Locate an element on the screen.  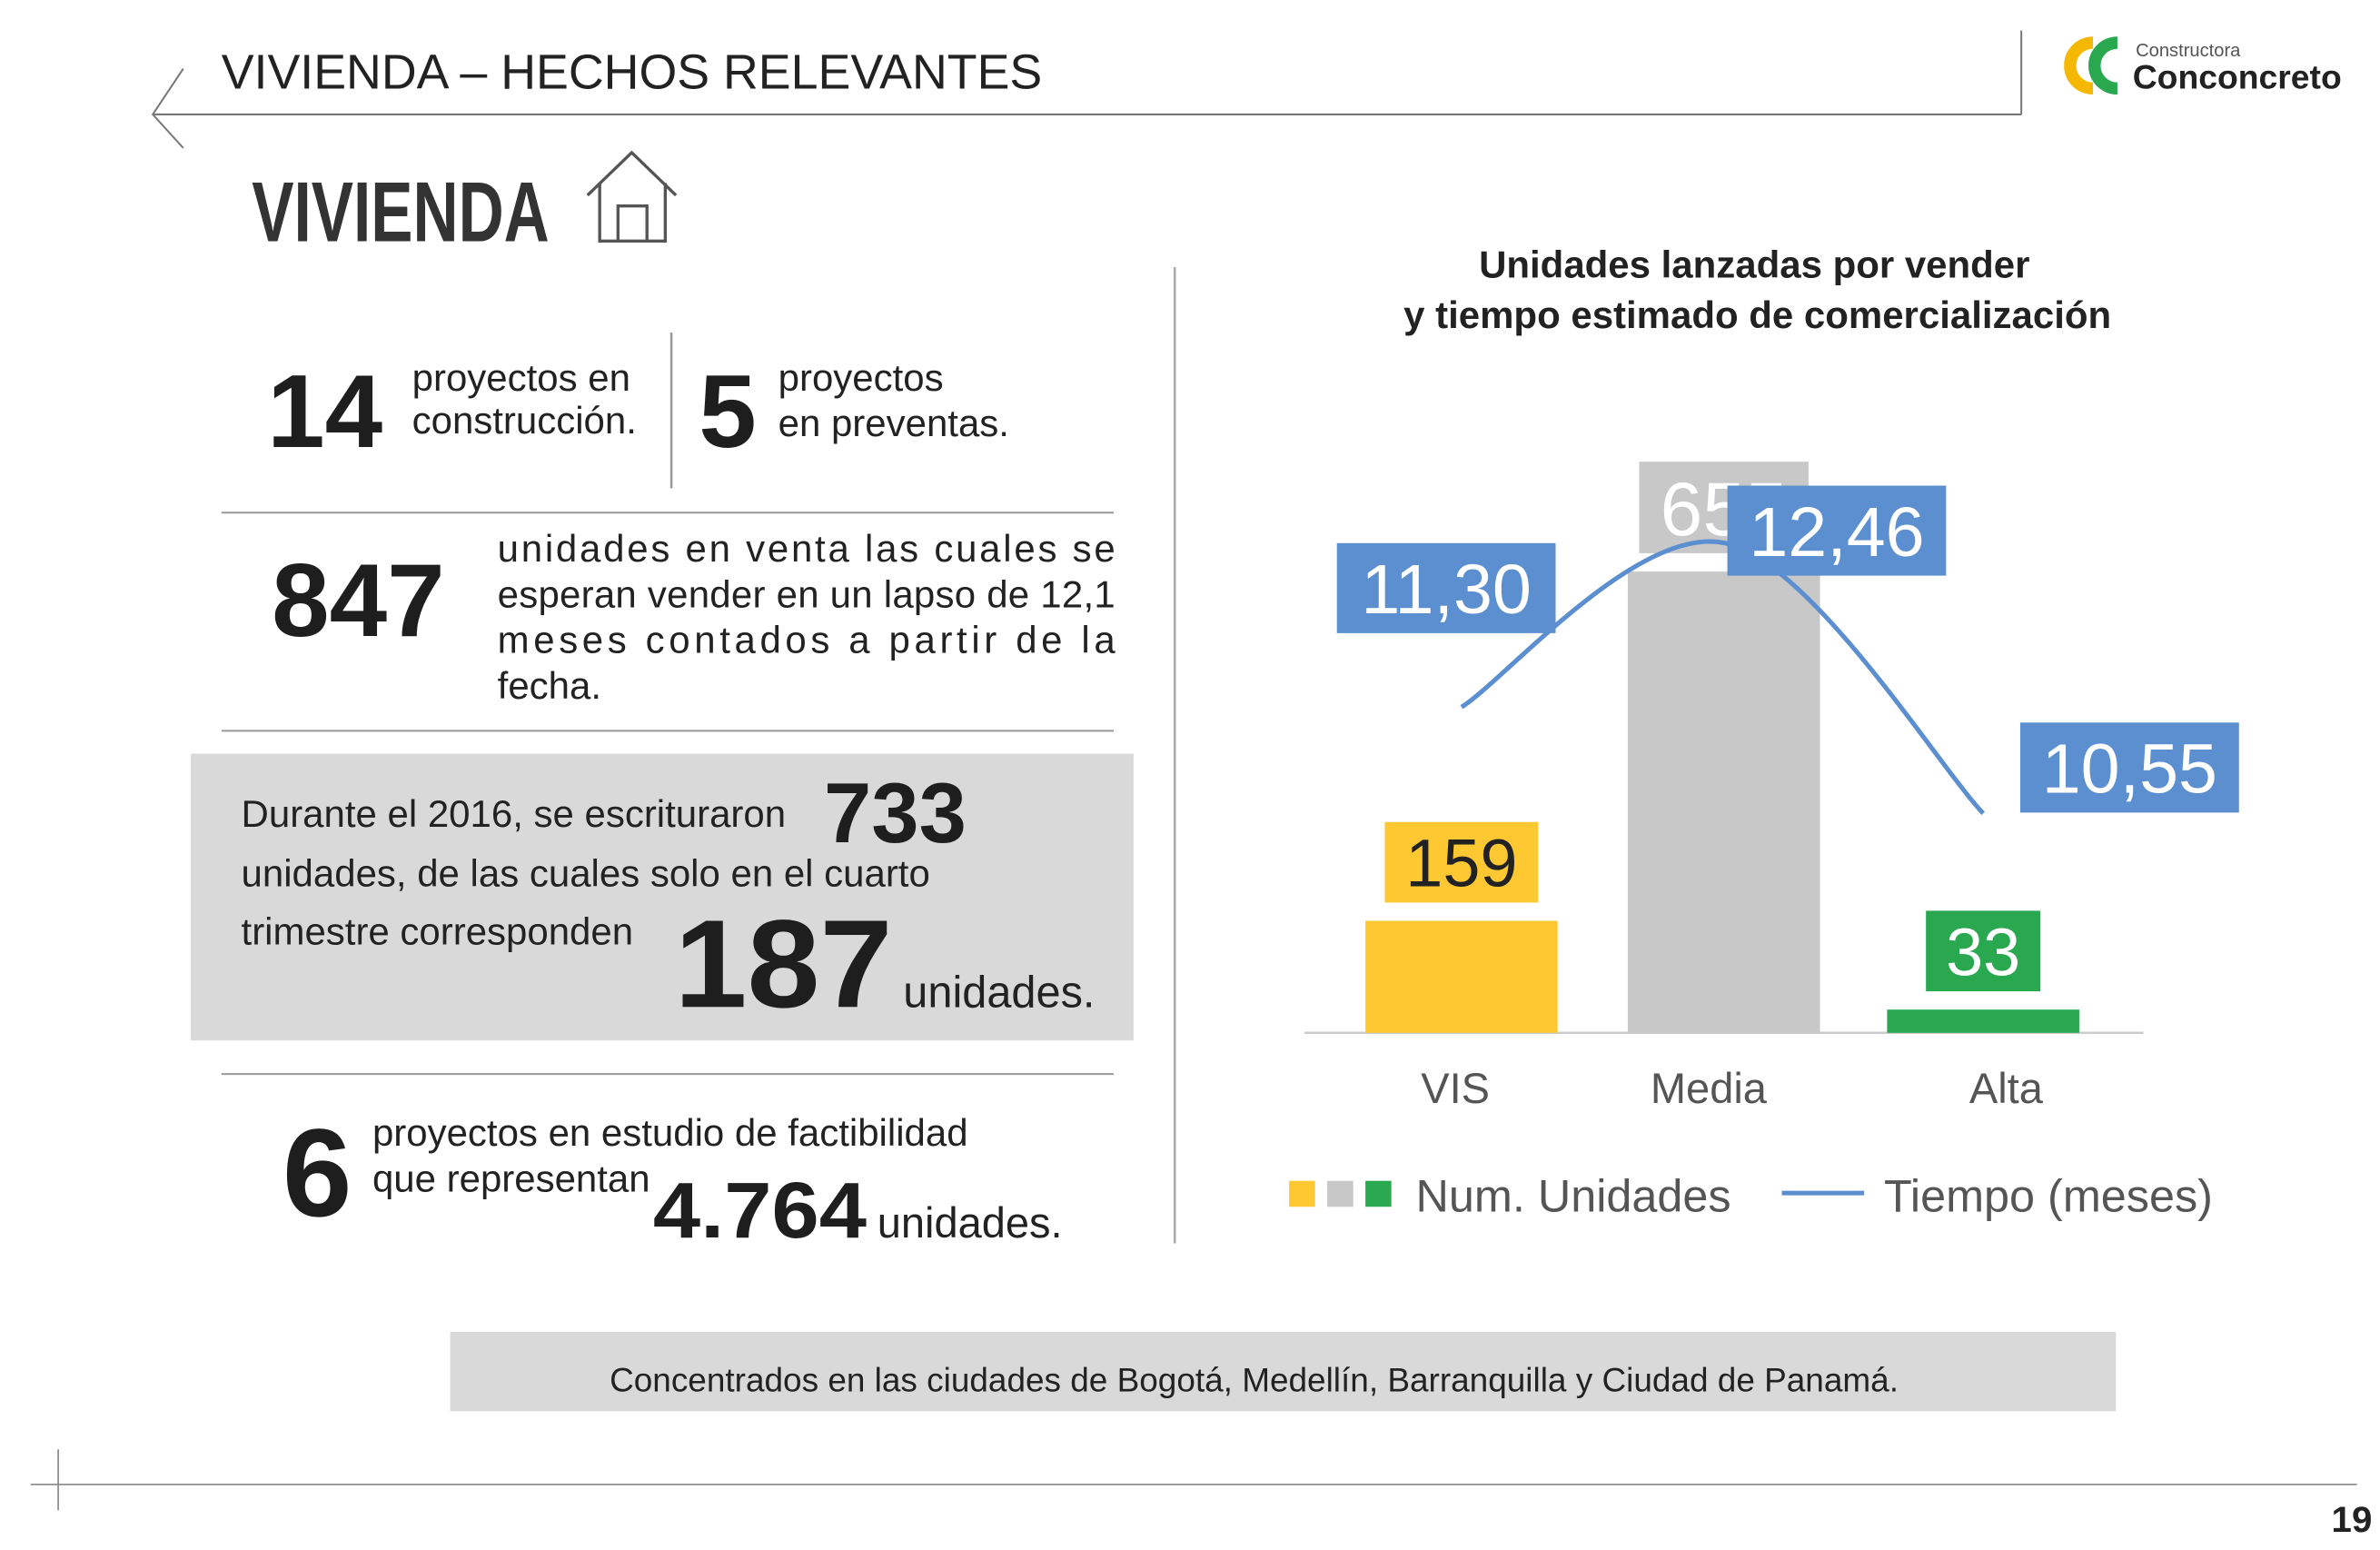
x-tick-label: Media is located at coordinates (1710, 1088).